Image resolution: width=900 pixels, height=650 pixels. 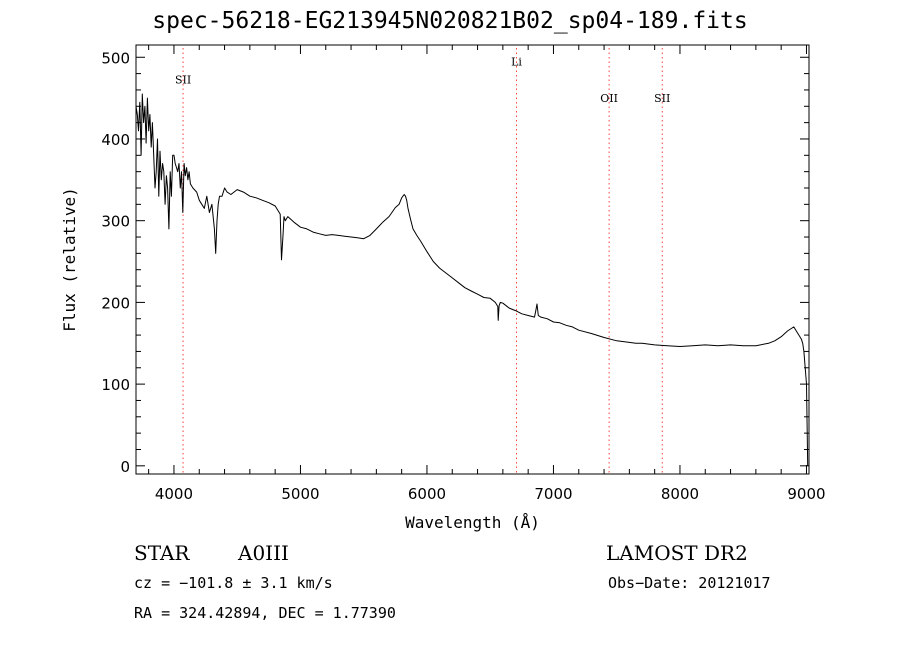 I want to click on y-tick-label: 500, so click(x=115, y=58).